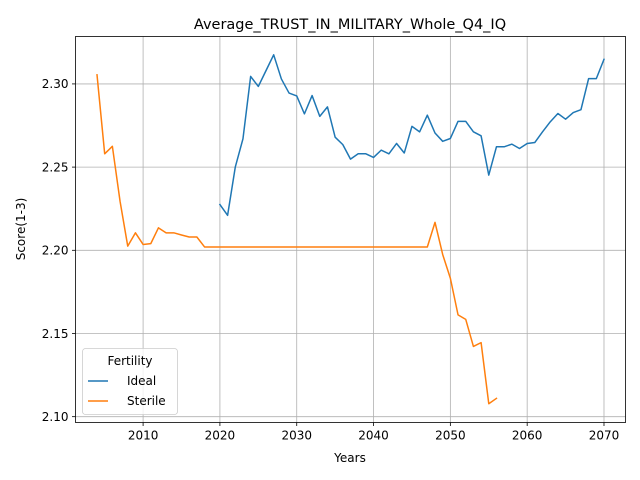 Image resolution: width=640 pixels, height=480 pixels. Describe the element at coordinates (527, 436) in the screenshot. I see `x-tick-label: 2060` at that location.